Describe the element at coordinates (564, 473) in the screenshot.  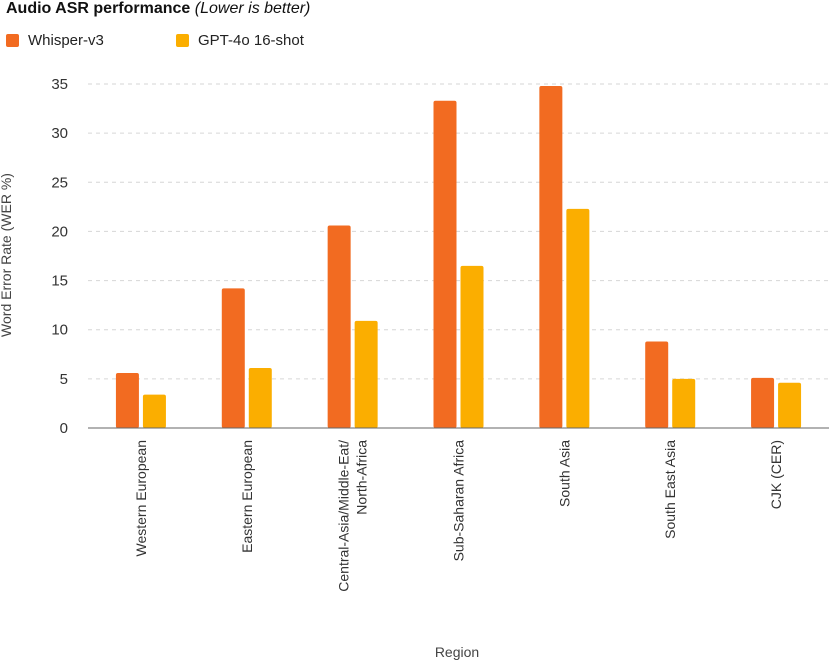
I see `x-tick-label: South Asia` at that location.